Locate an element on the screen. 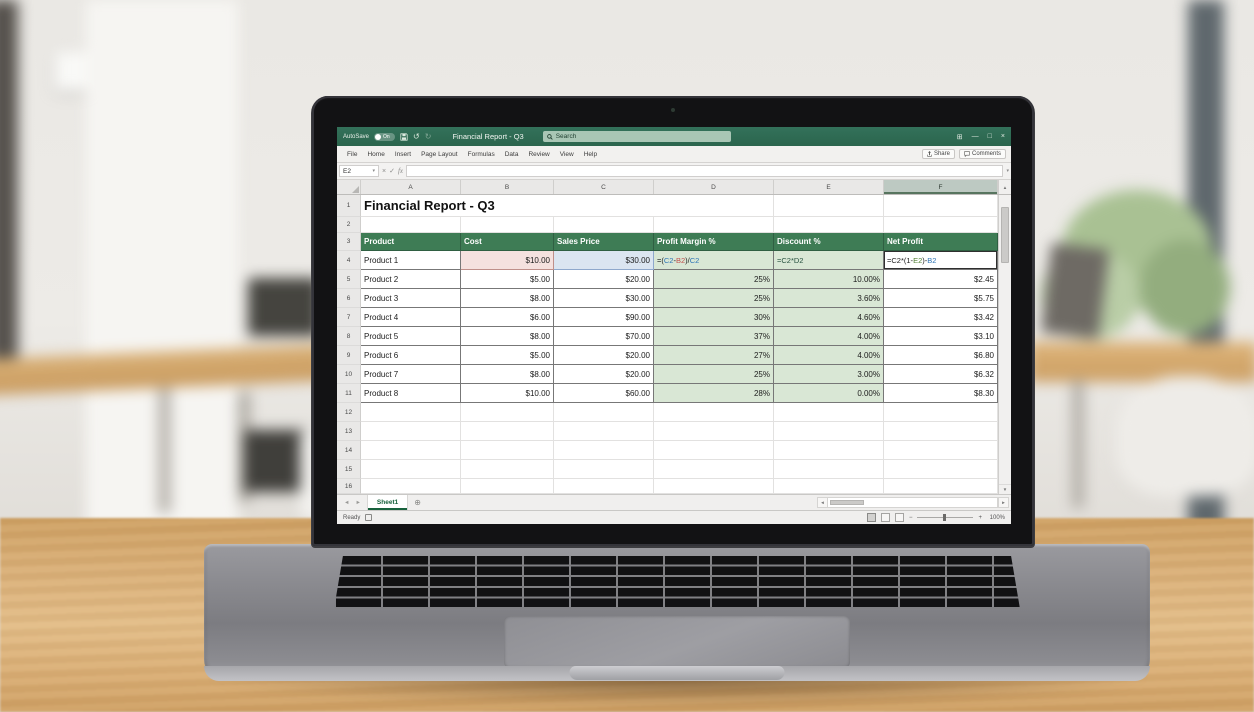  cell-a1-title: Financial Report - Q3 is located at coordinates (507, 206).